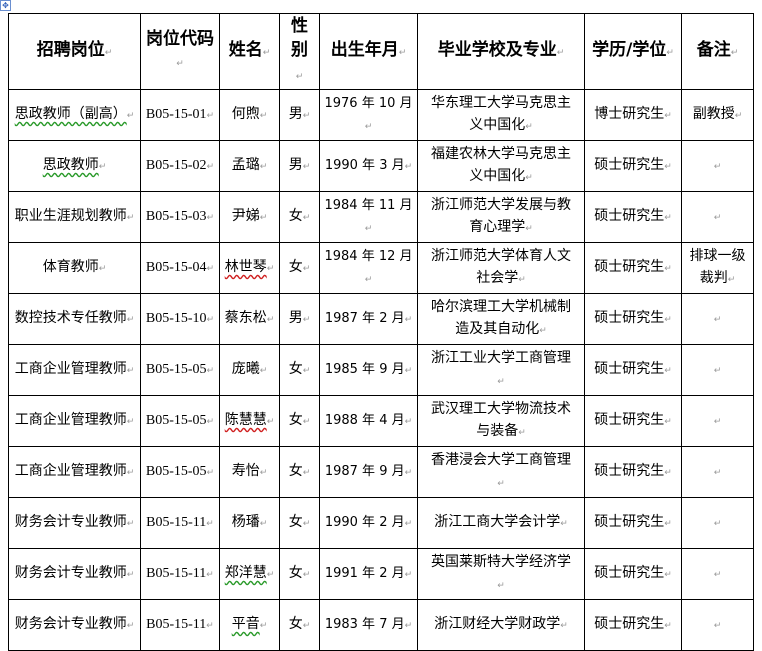 The image size is (762, 651). I want to click on cell-note: 排球一级裁判, so click(717, 268).